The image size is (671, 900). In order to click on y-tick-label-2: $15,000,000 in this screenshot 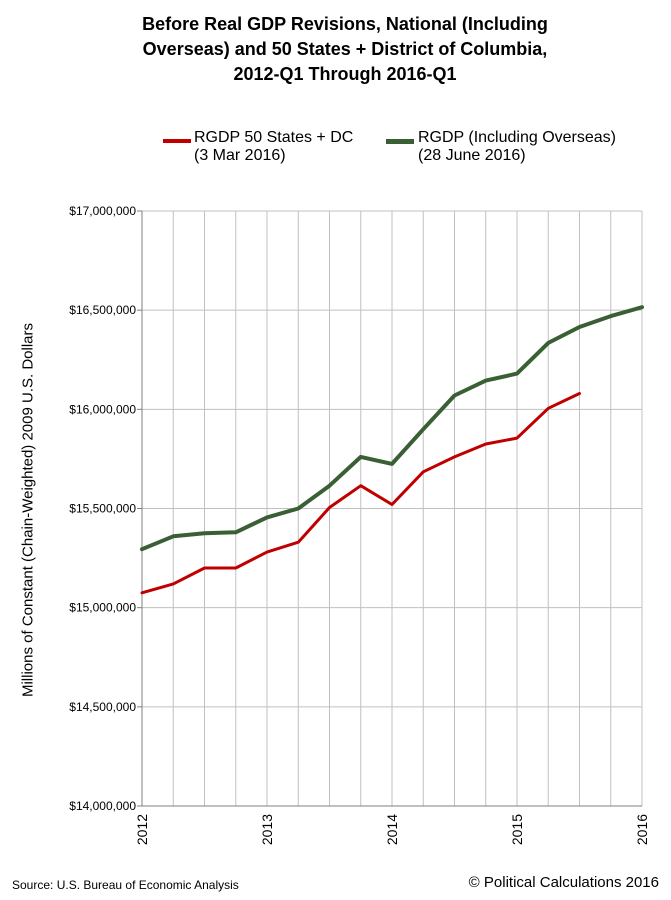, I will do `click(102, 608)`.